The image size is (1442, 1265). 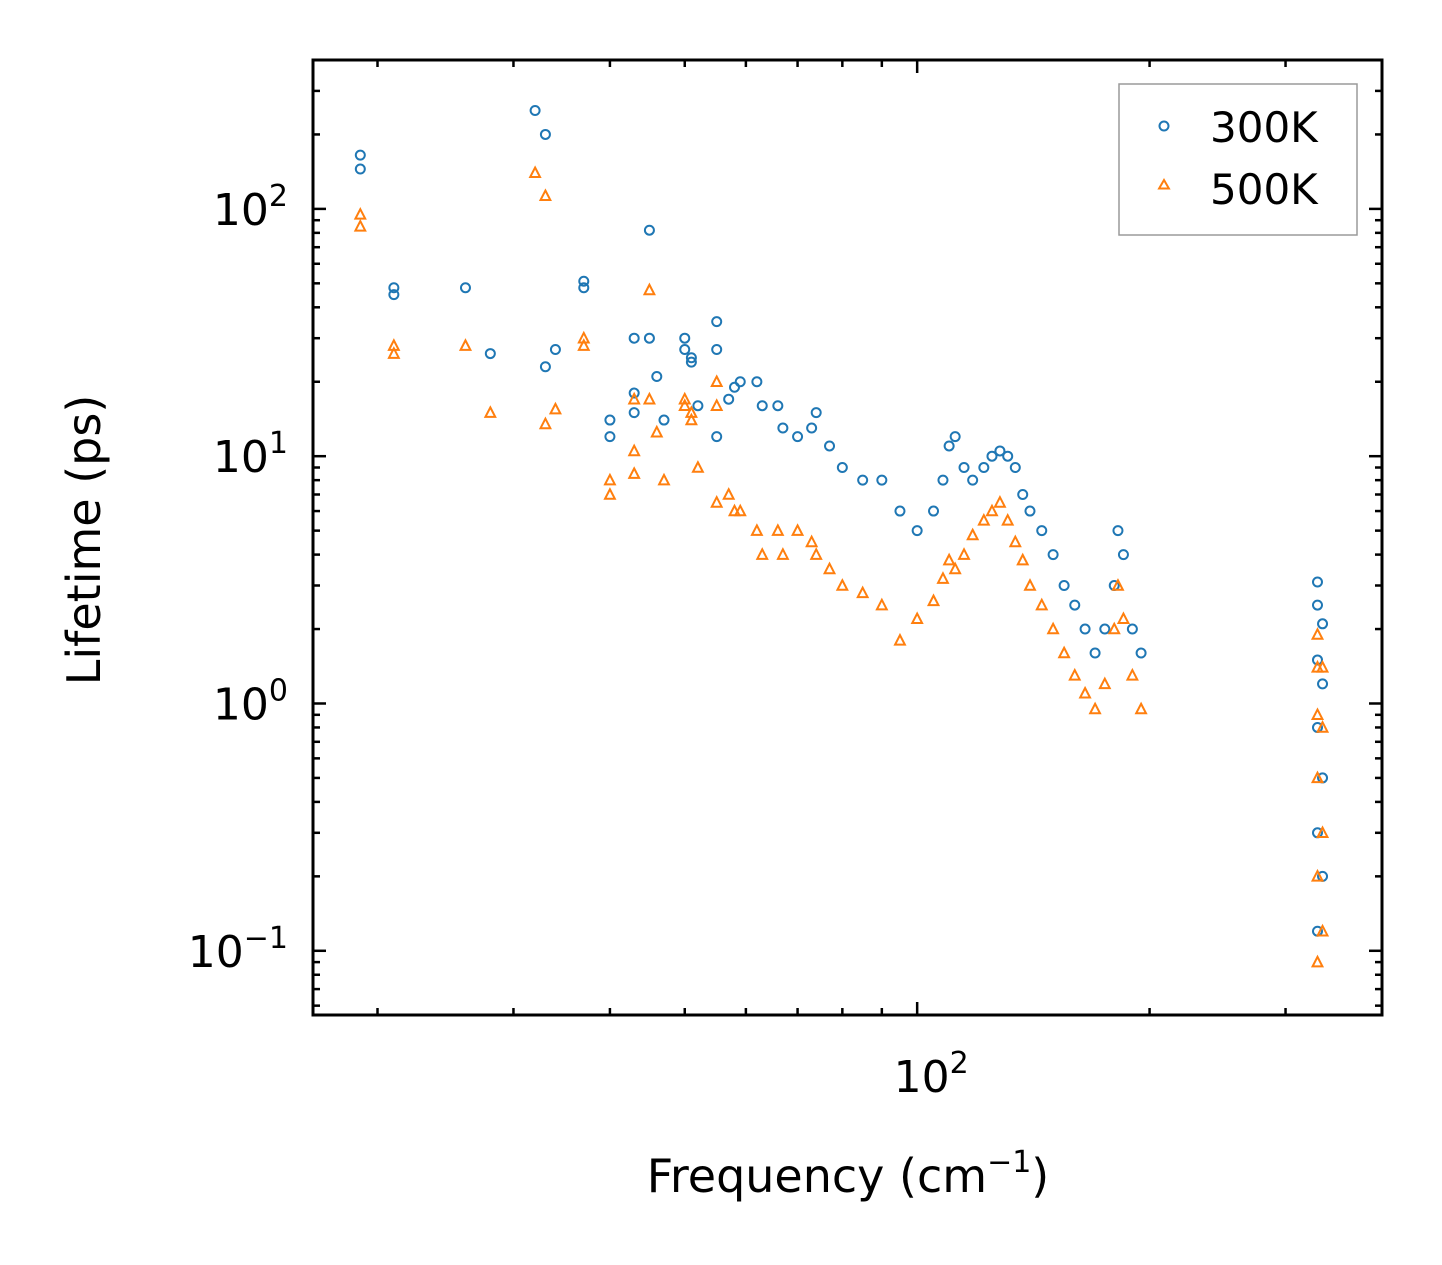 What do you see at coordinates (1164, 126) in the screenshot?
I see `legend-marker-300k` at bounding box center [1164, 126].